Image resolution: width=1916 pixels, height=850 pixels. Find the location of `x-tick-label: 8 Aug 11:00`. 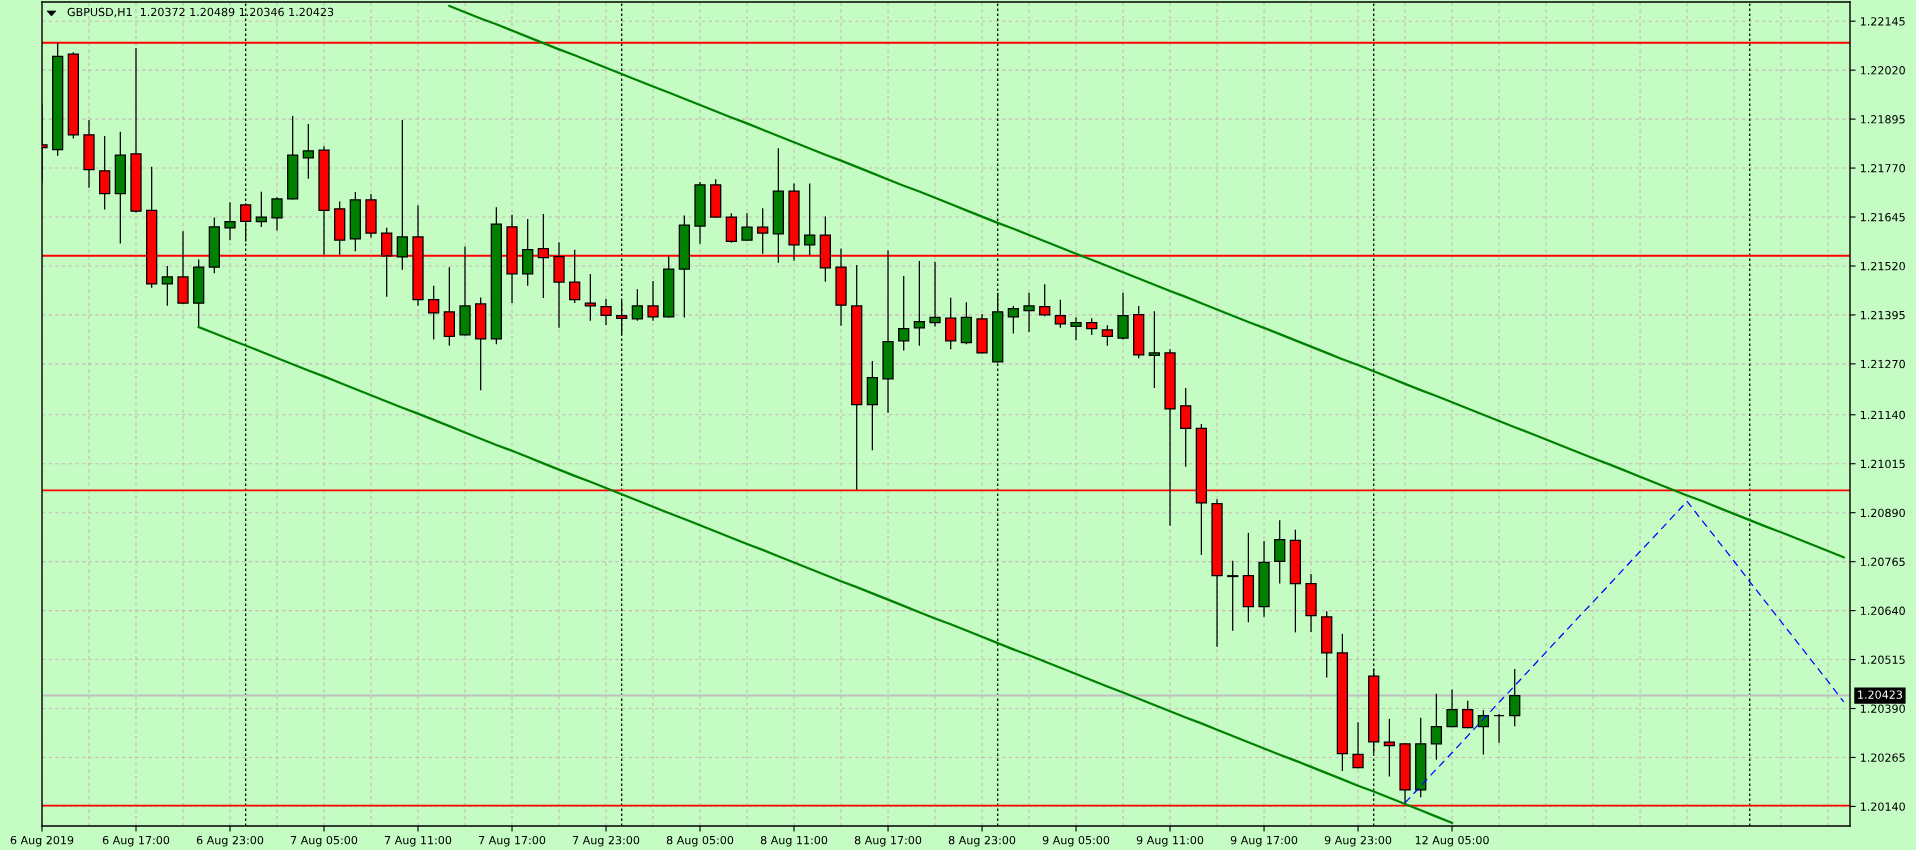

x-tick-label: 8 Aug 11:00 is located at coordinates (794, 841).